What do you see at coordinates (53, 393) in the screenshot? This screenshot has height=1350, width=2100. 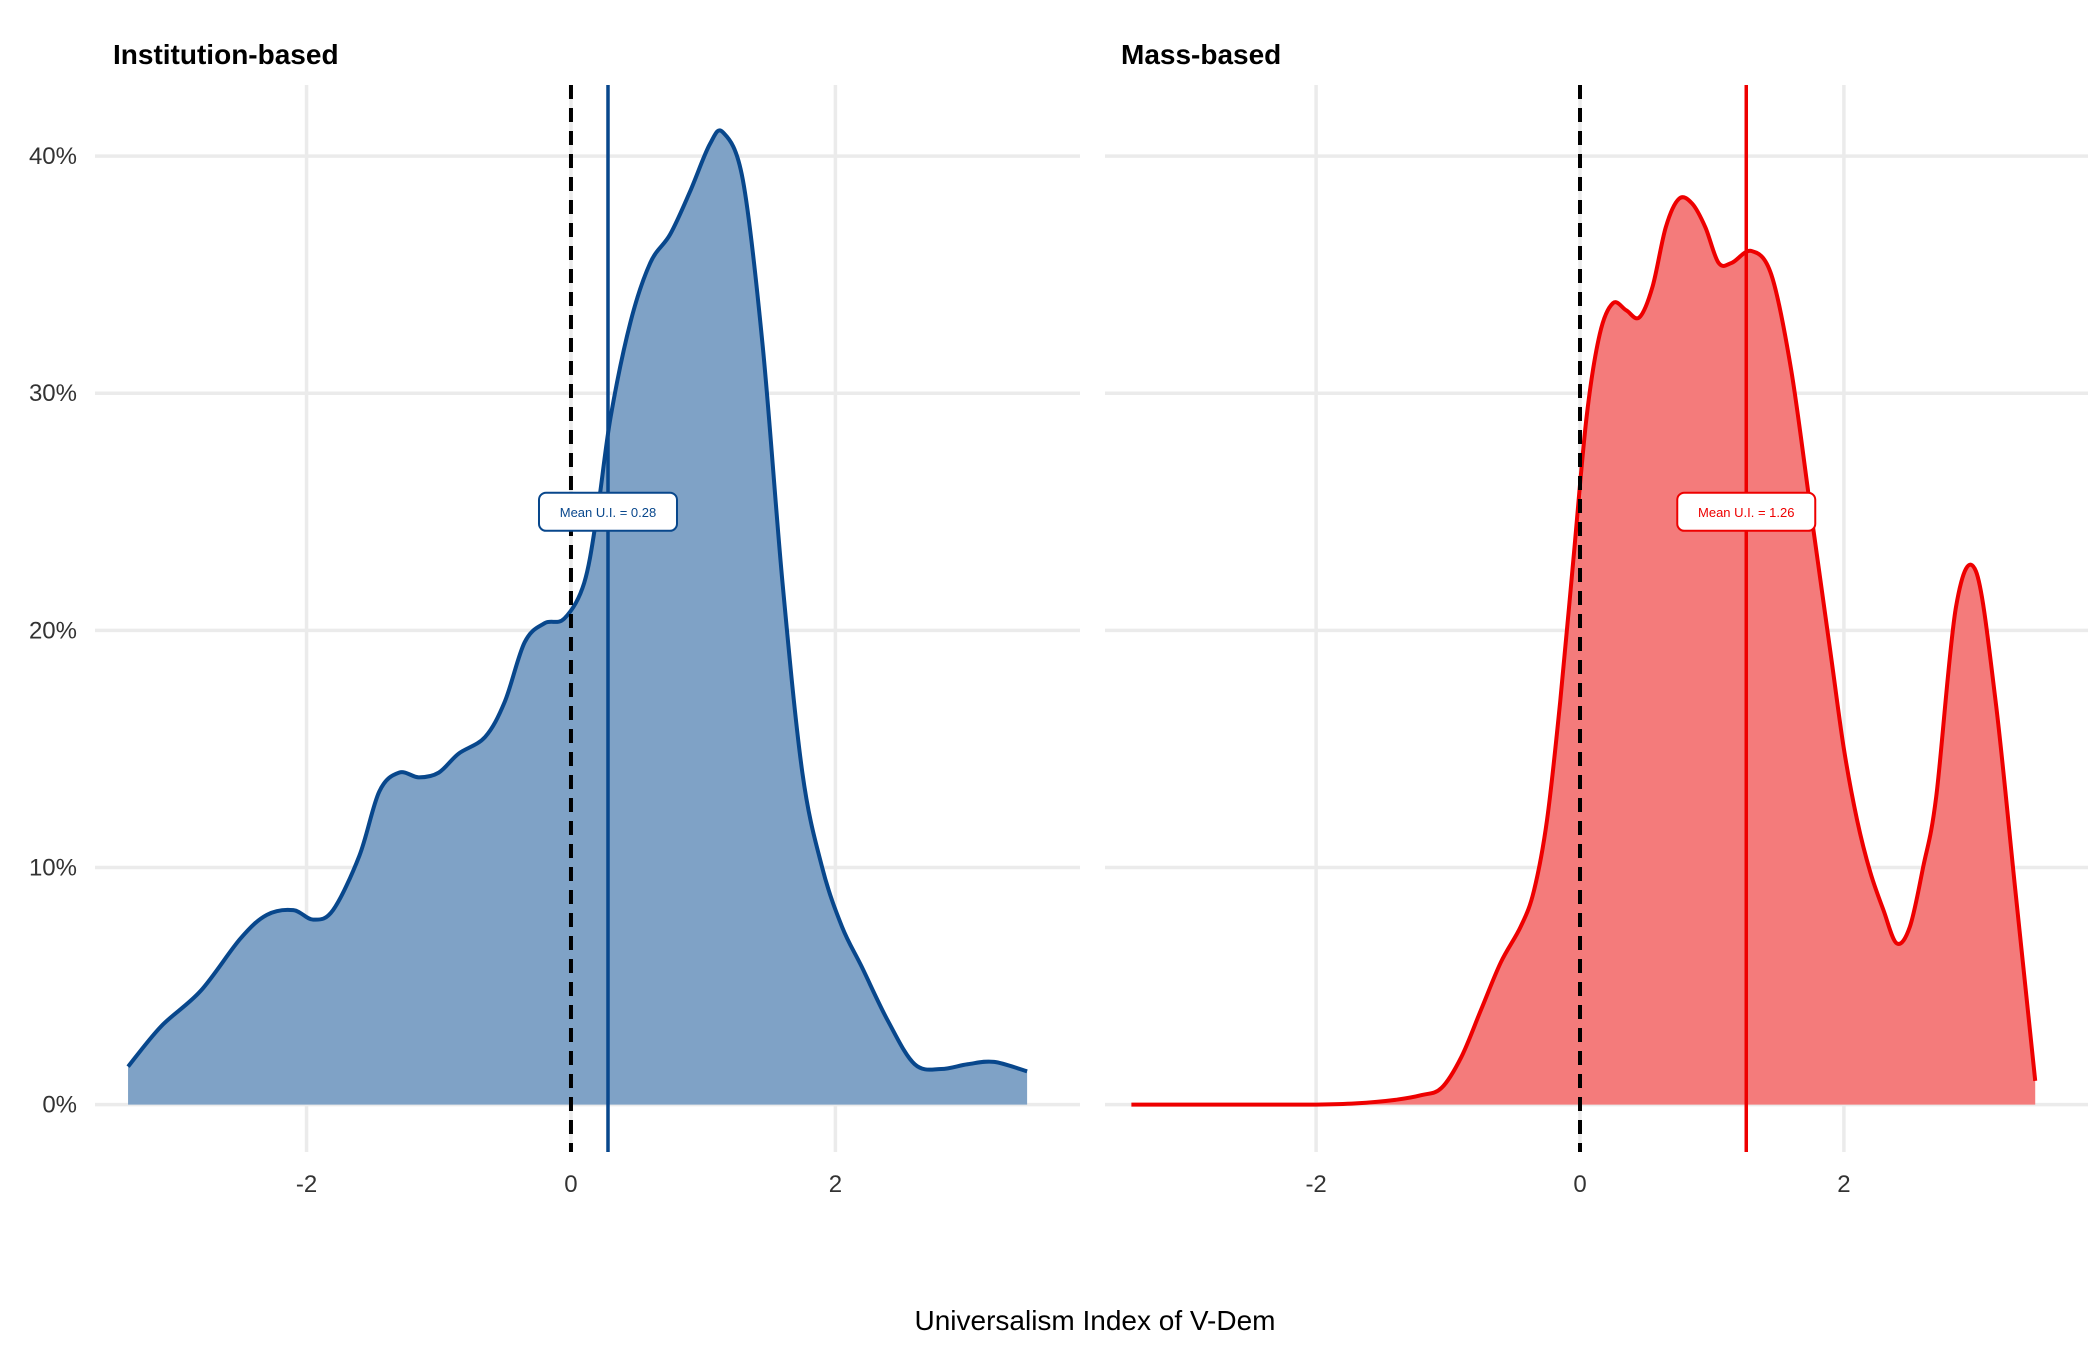 I see `y-tick-label: 30%` at bounding box center [53, 393].